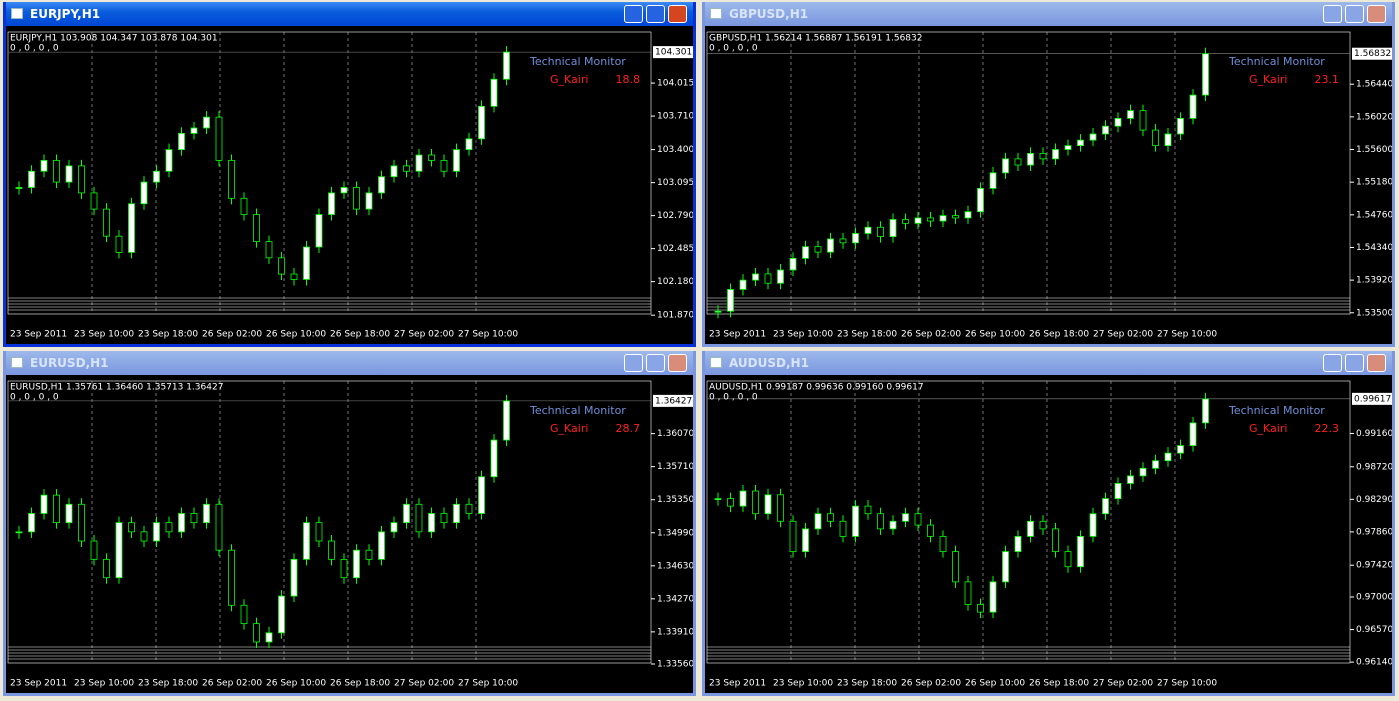  I want to click on price-label: 1.34270, so click(675, 599).